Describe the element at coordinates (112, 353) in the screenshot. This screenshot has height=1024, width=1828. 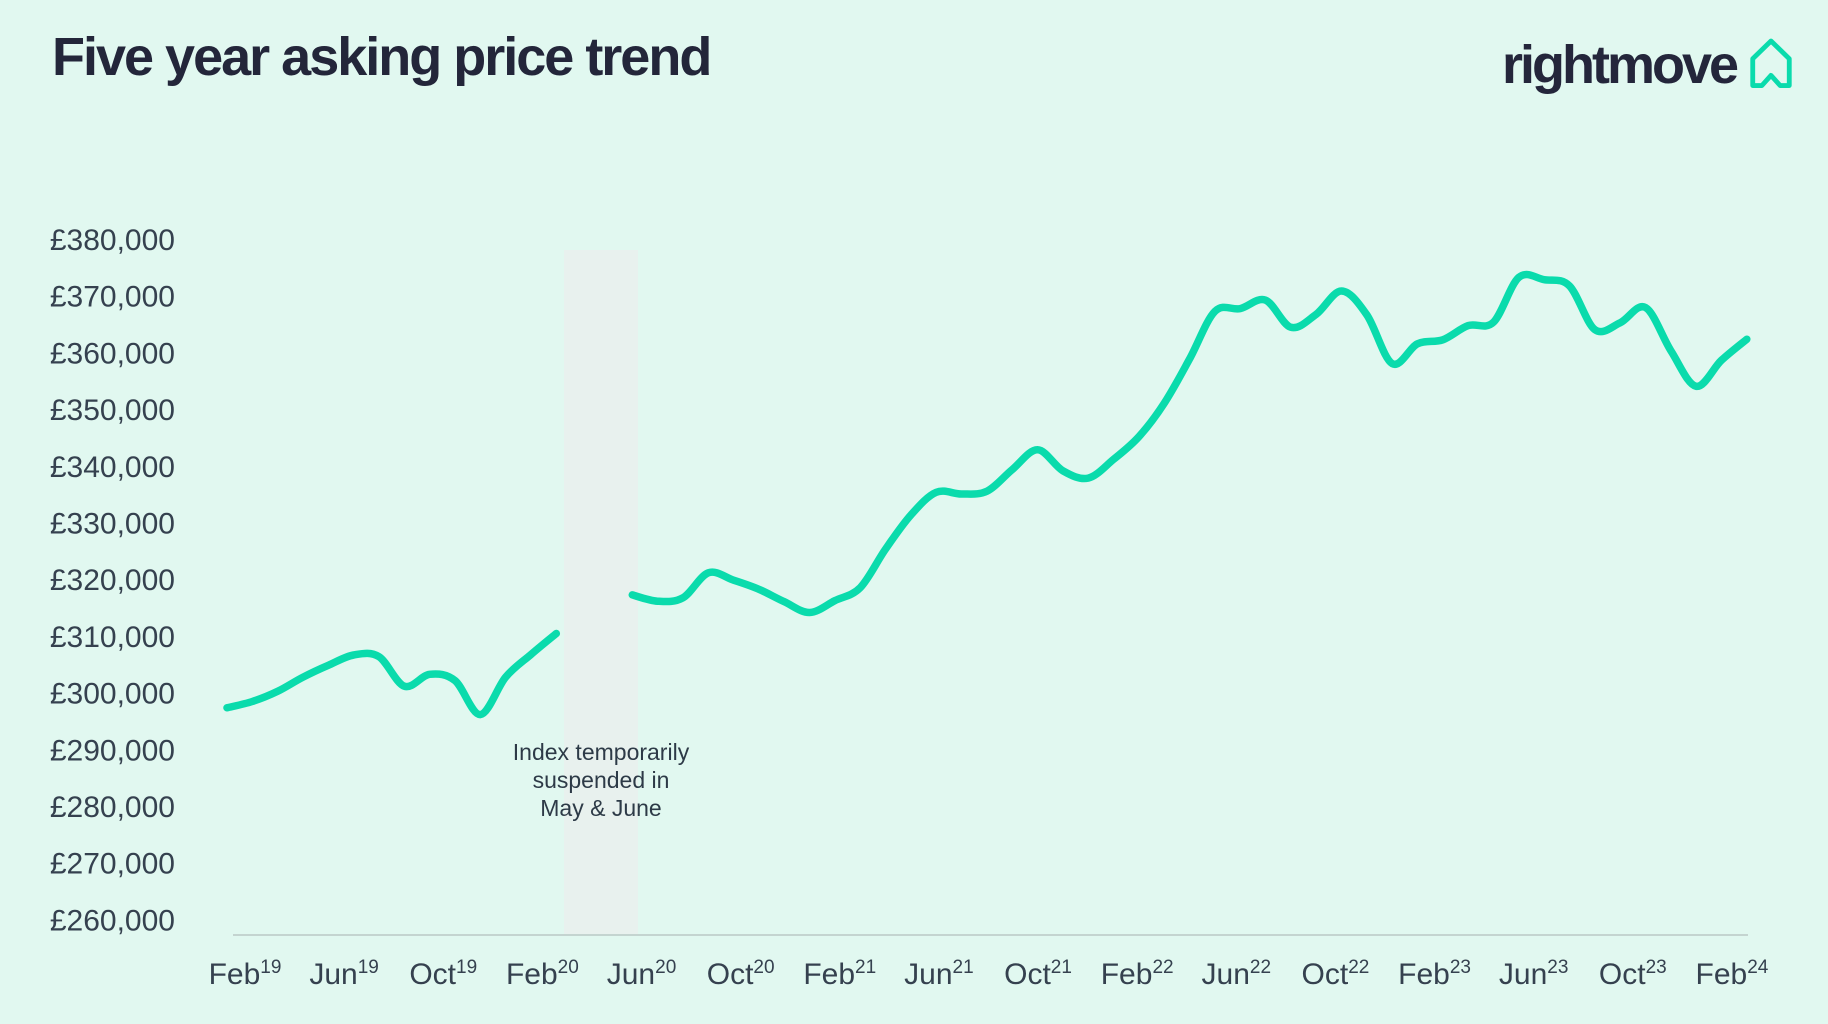
I see `y-axis-label: £360,000` at that location.